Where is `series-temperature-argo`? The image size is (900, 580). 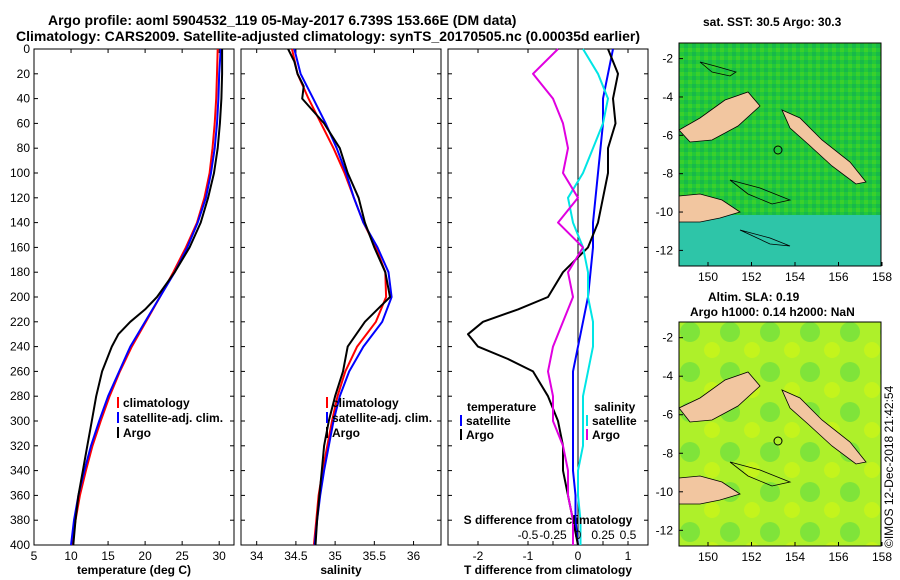
series-temperature-argo is located at coordinates (543, 297).